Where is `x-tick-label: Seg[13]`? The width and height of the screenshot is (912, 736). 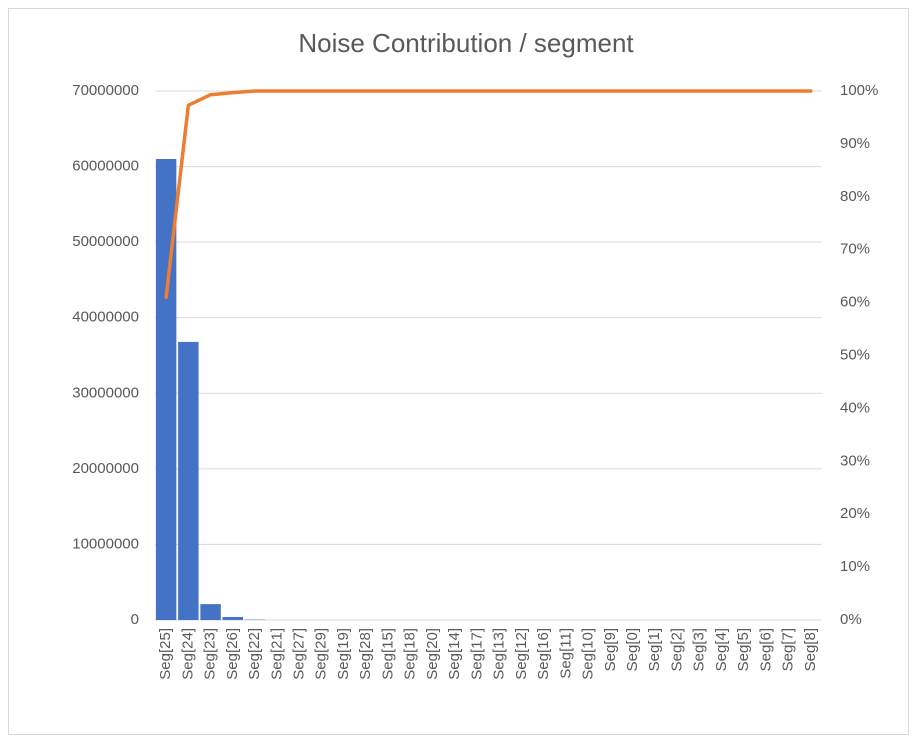
x-tick-label: Seg[13] is located at coordinates (499, 654).